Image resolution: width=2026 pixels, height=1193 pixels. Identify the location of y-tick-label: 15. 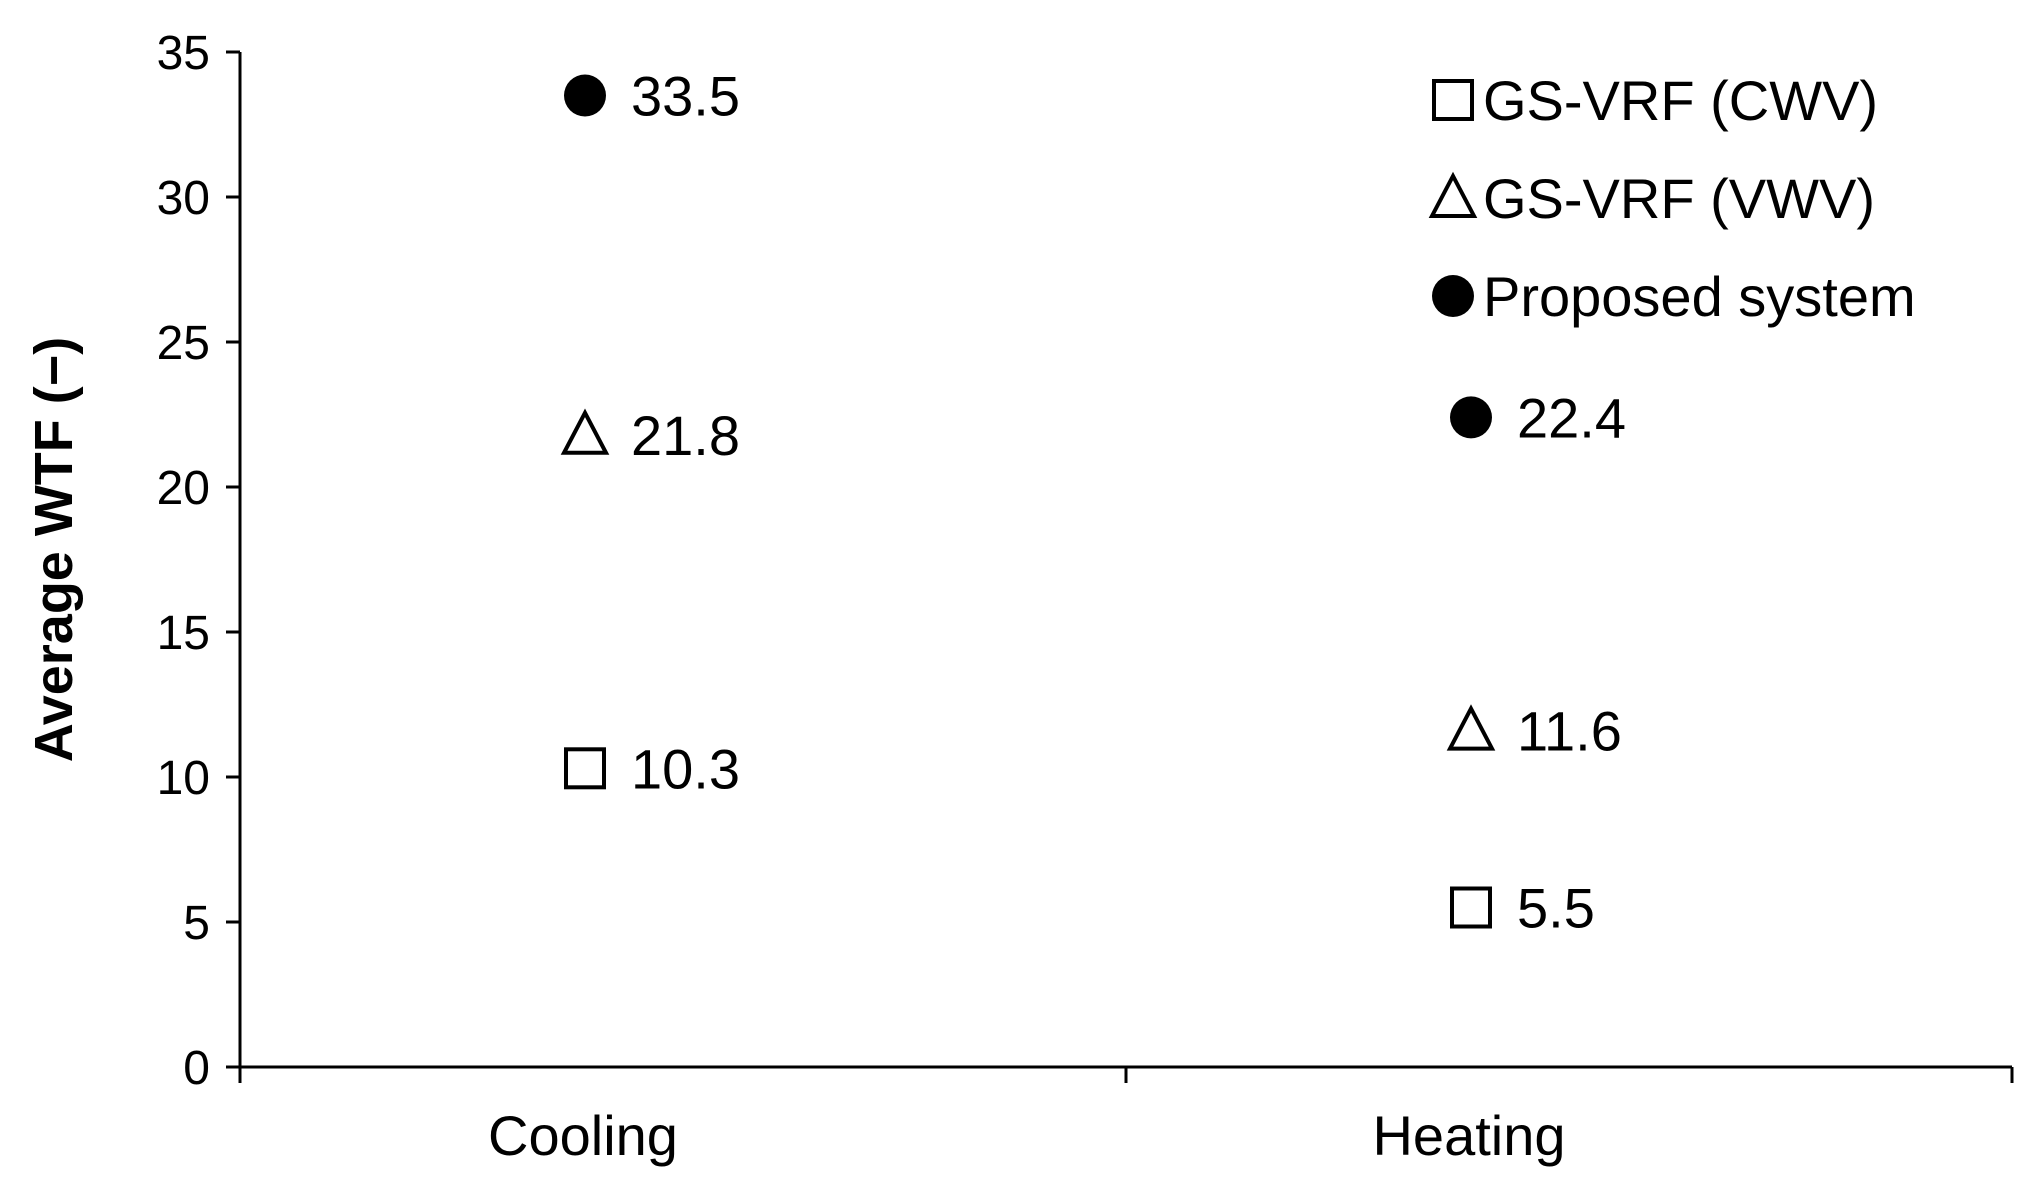
(183, 633).